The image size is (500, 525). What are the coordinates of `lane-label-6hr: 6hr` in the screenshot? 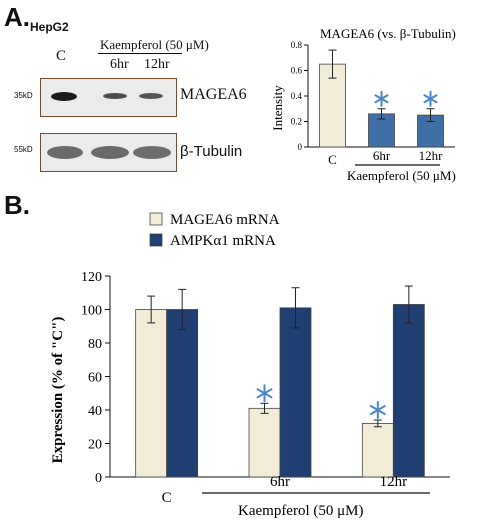 It's located at (119, 64).